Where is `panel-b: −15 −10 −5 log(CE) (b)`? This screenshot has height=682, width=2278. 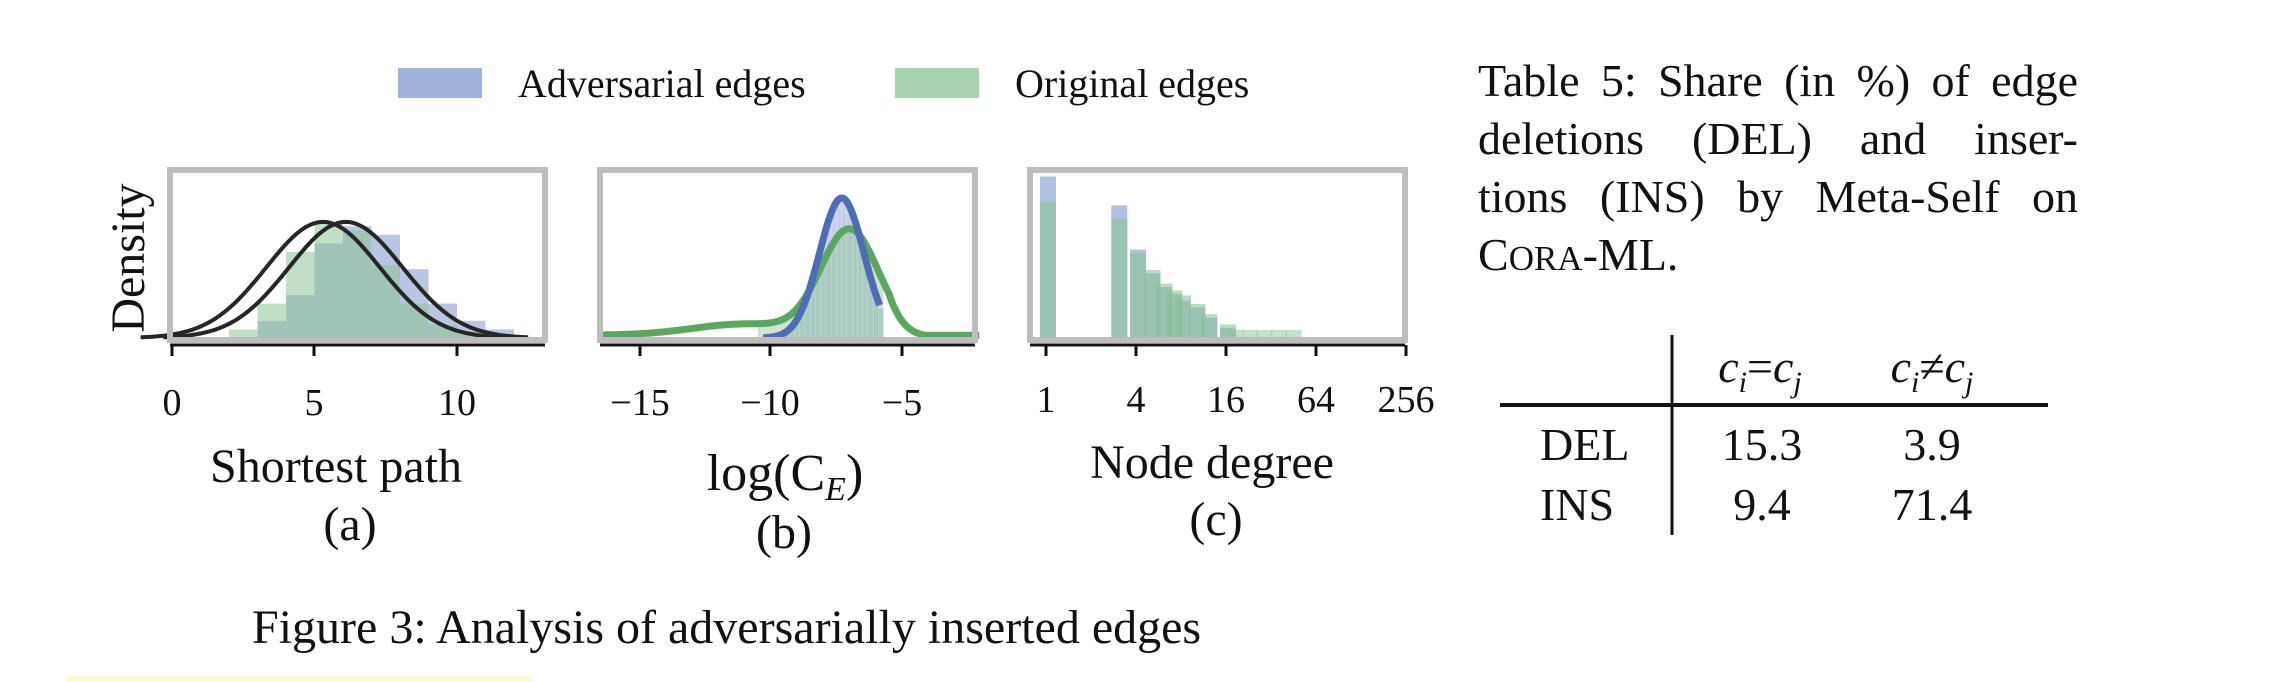
panel-b: −15 −10 −5 log(CE) (b) is located at coordinates (788, 363).